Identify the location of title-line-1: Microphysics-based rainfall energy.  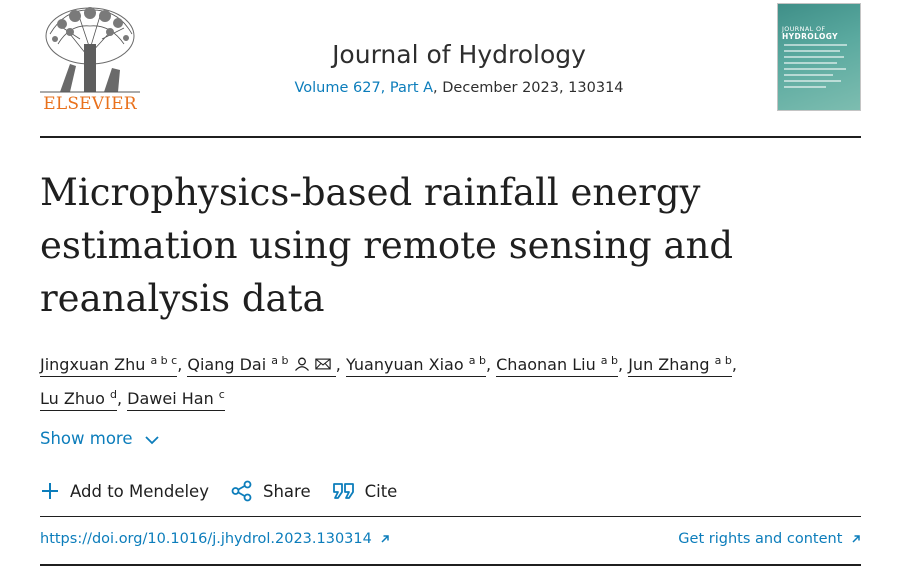
(370, 192).